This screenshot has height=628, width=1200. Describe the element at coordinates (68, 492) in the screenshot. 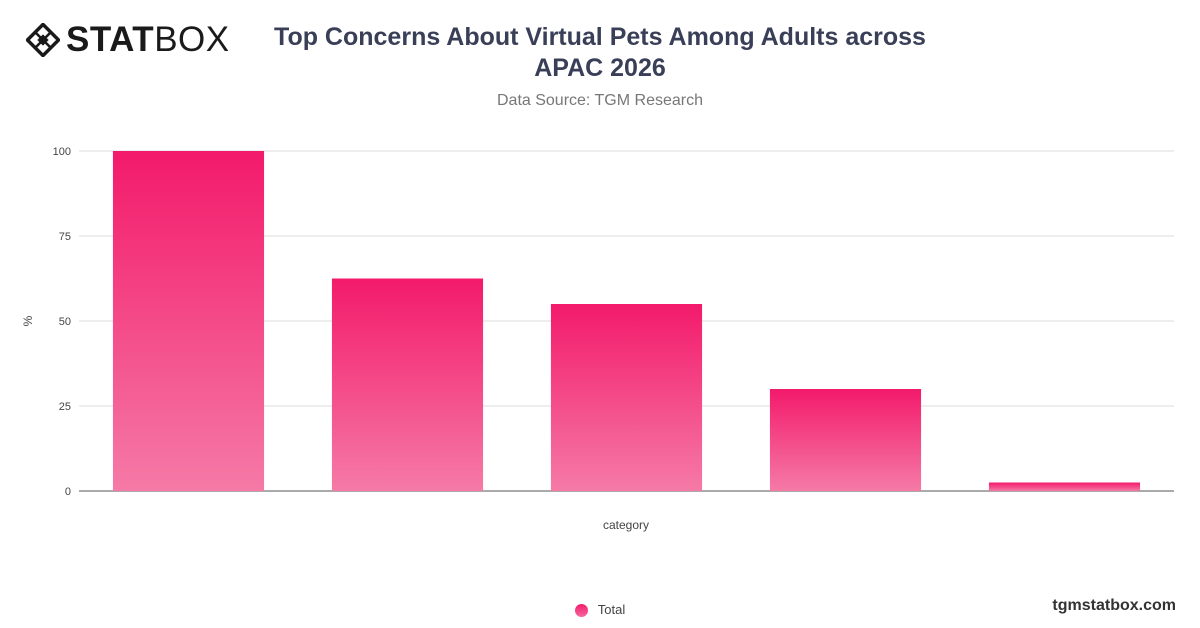

I see `y-tick-label: 0` at that location.